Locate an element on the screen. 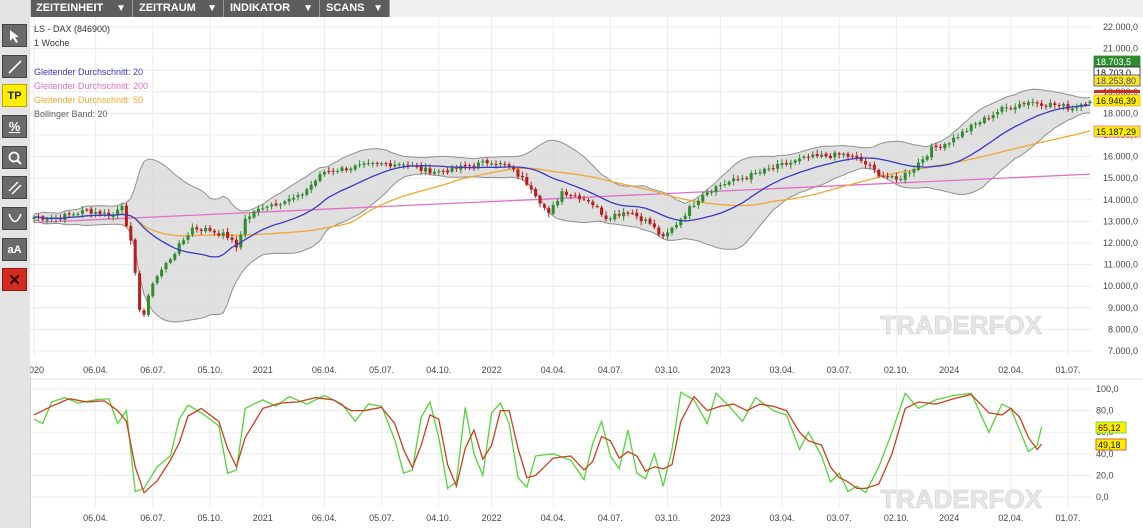 The width and height of the screenshot is (1143, 528). menu-indikator: INDIKATOR ▼ is located at coordinates (272, 8).